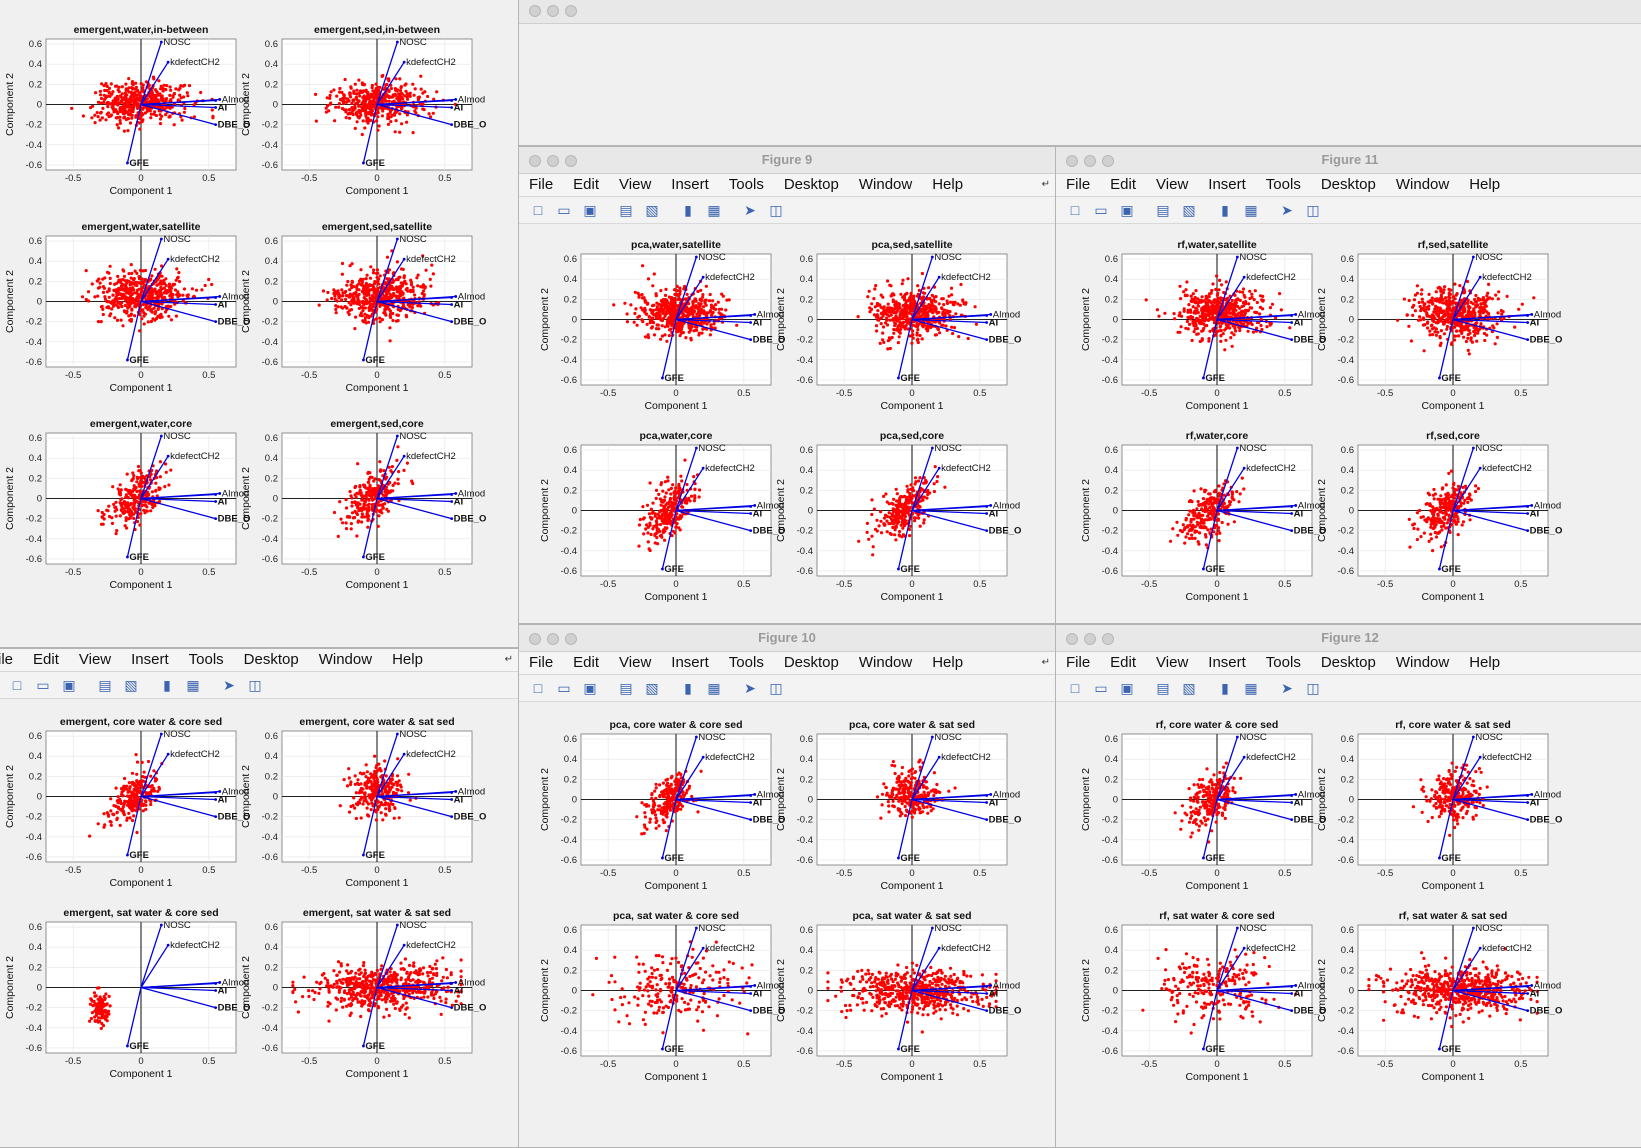  Describe the element at coordinates (571, 11) in the screenshot. I see `zoom-button` at that location.